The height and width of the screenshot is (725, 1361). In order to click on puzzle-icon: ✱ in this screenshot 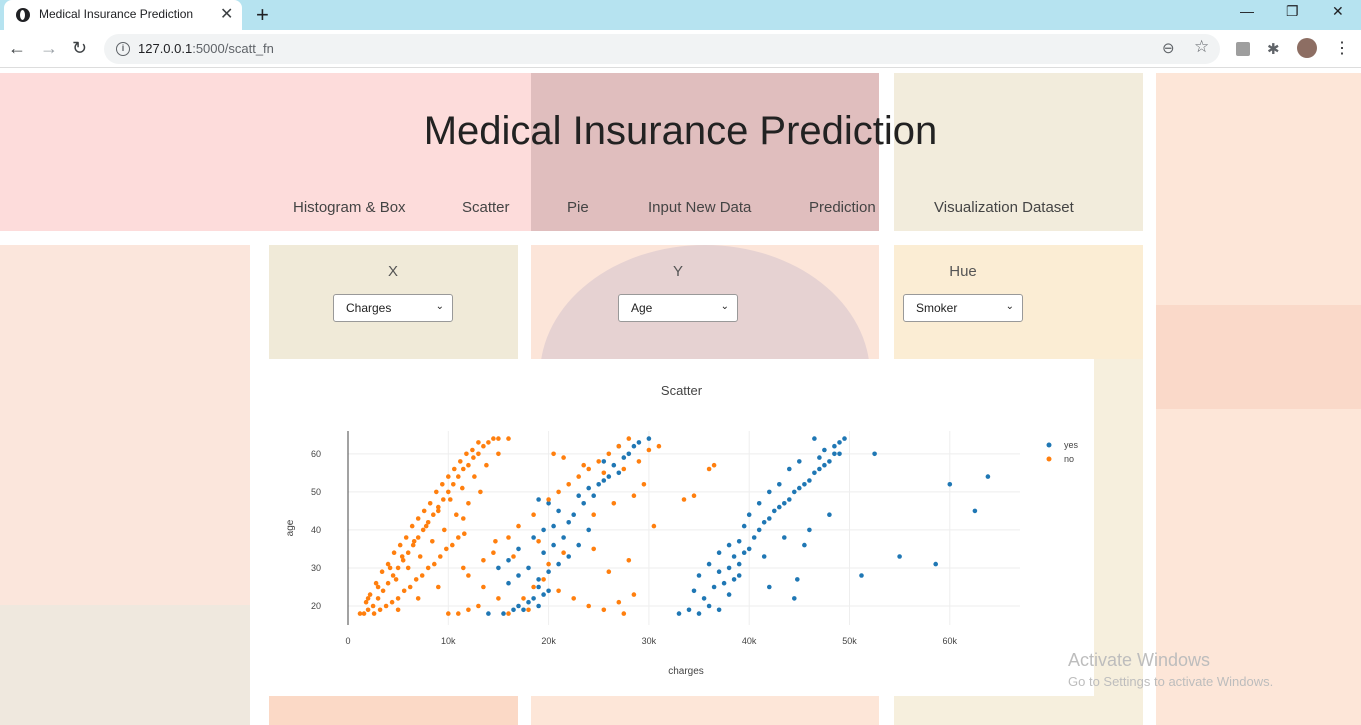, I will do `click(1273, 49)`.